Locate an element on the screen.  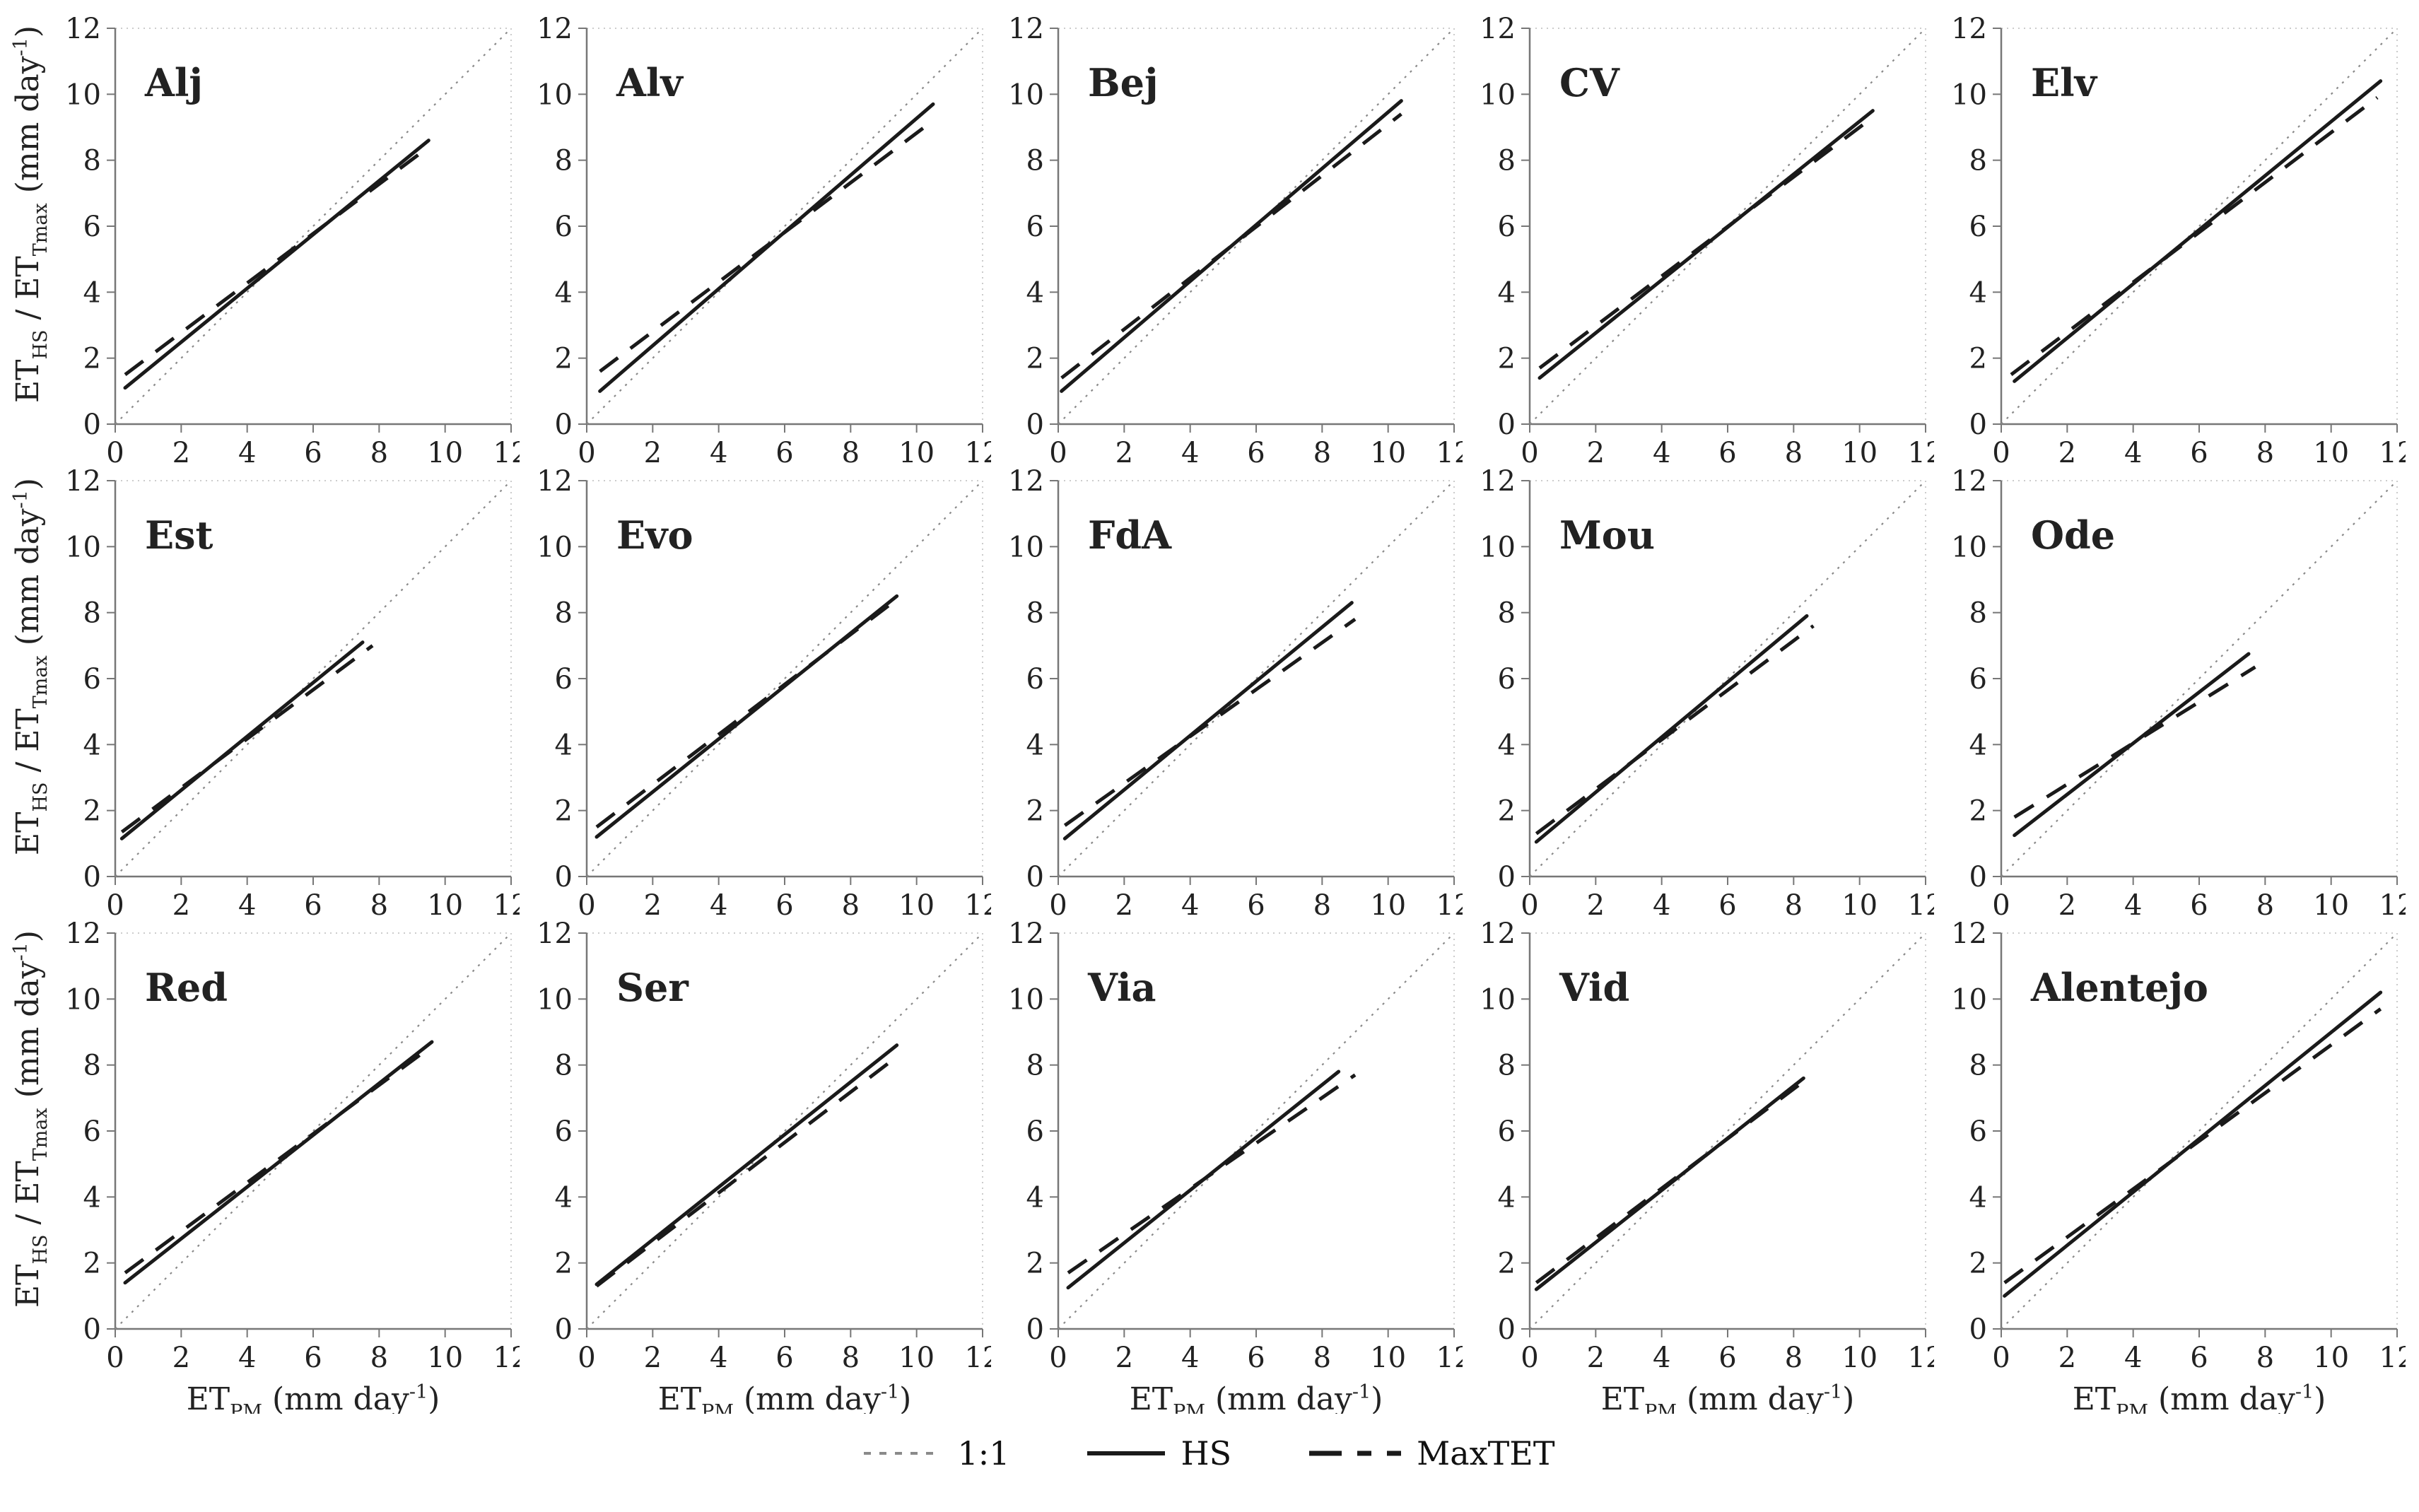
panel-label: Est is located at coordinates (179, 535).